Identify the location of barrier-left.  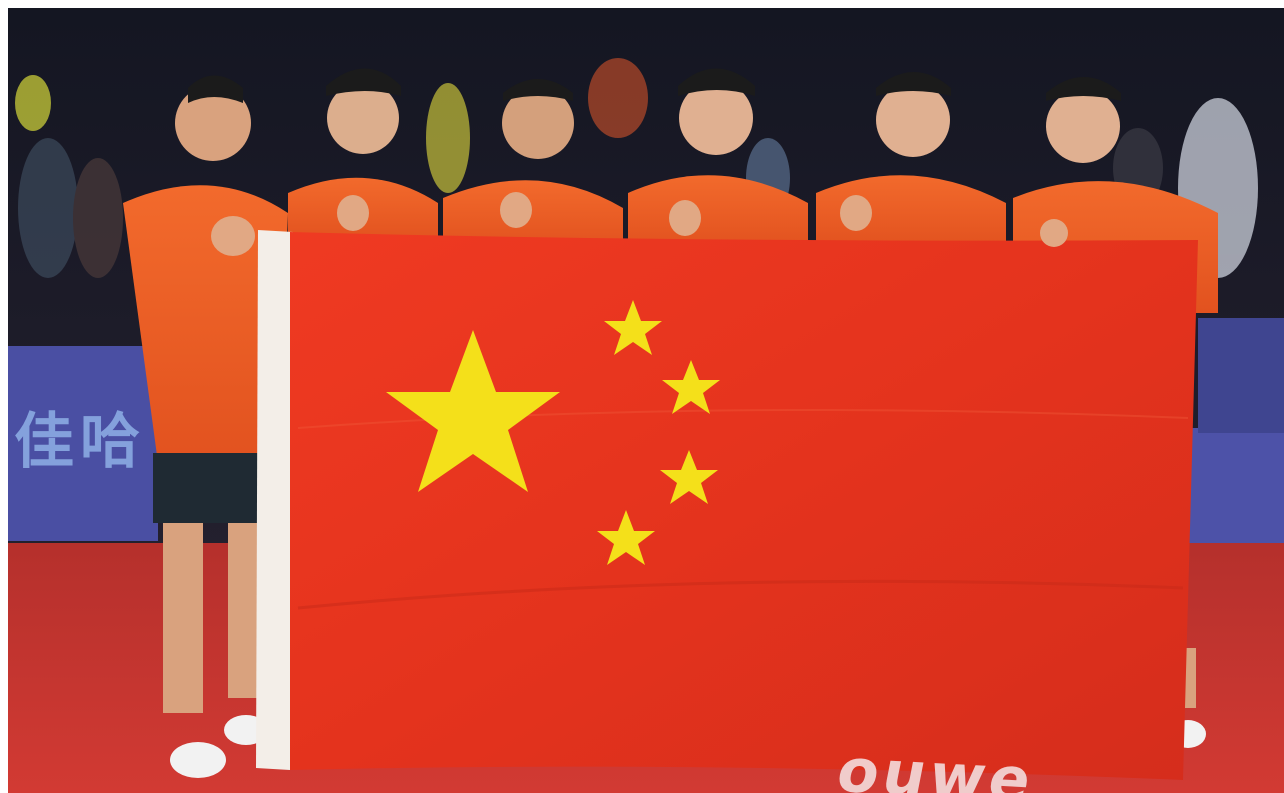
(83, 443).